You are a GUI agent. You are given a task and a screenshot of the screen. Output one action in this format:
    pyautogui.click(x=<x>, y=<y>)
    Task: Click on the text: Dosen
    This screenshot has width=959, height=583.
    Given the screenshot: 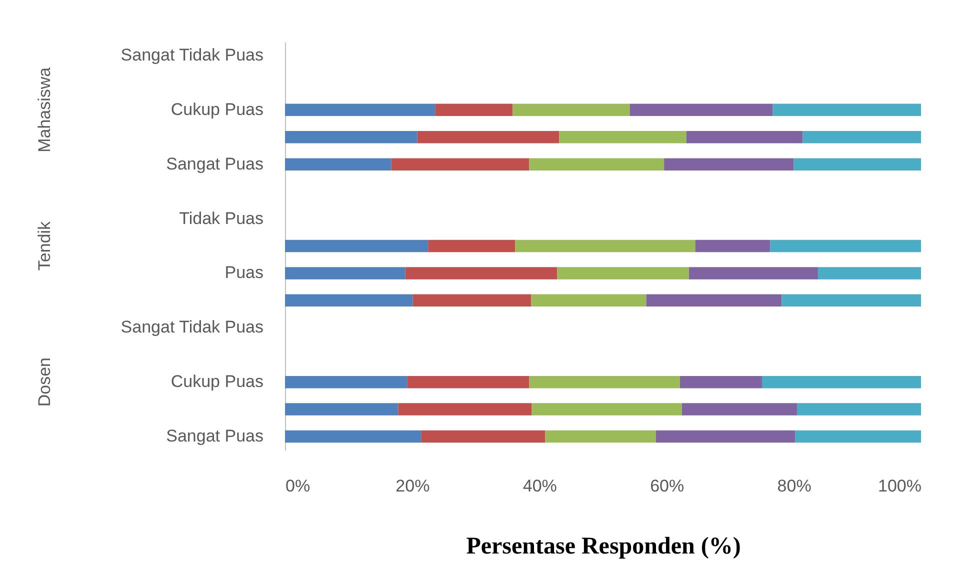 What is the action you would take?
    pyautogui.click(x=44, y=382)
    